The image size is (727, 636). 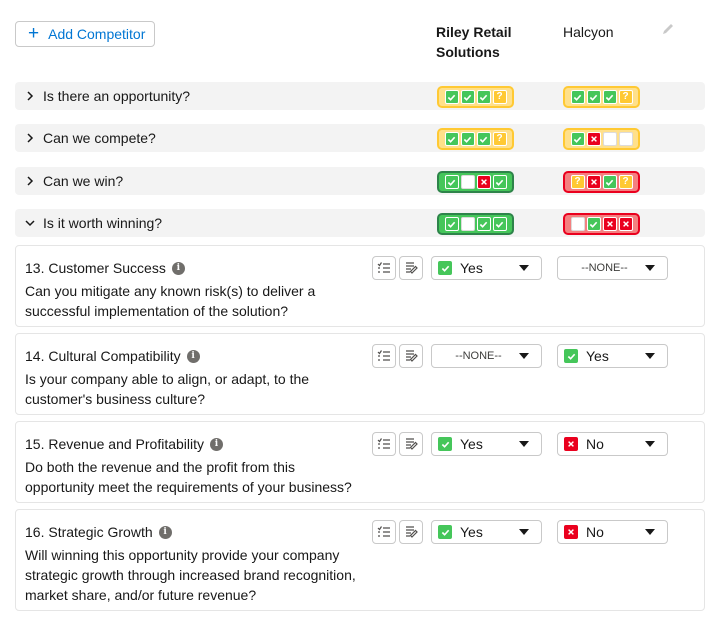 What do you see at coordinates (103, 223) in the screenshot?
I see `section-title: Is it worth winning?` at bounding box center [103, 223].